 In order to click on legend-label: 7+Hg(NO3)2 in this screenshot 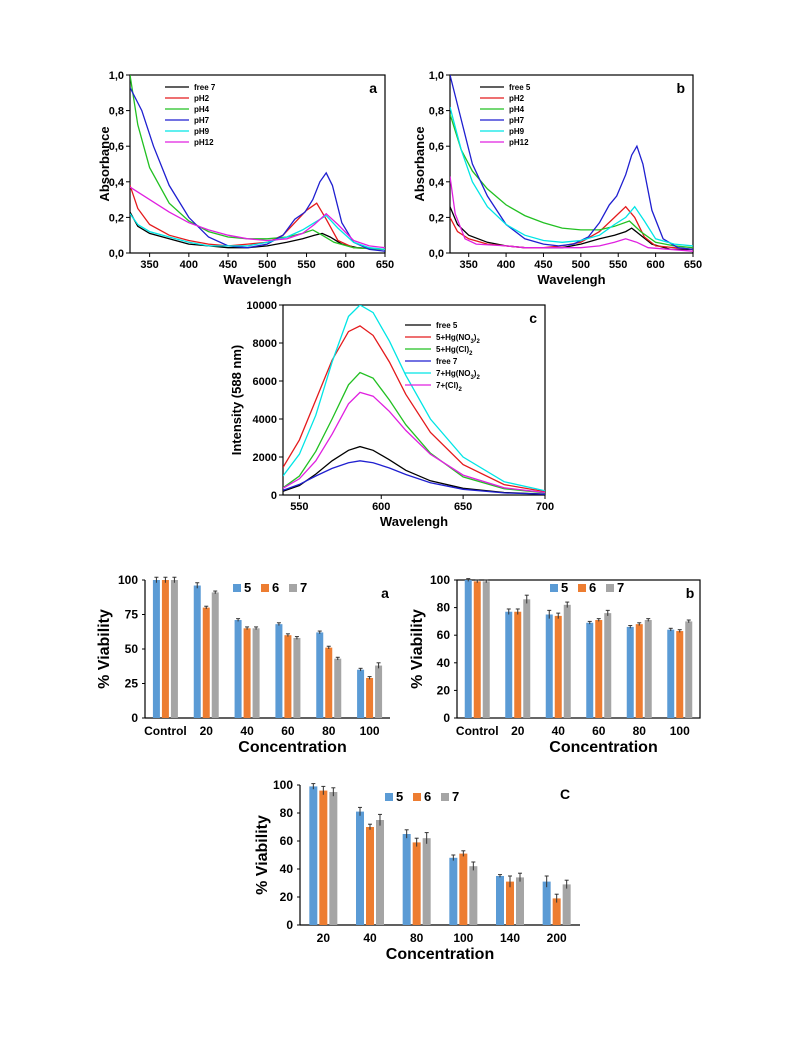, I will do `click(458, 375)`.